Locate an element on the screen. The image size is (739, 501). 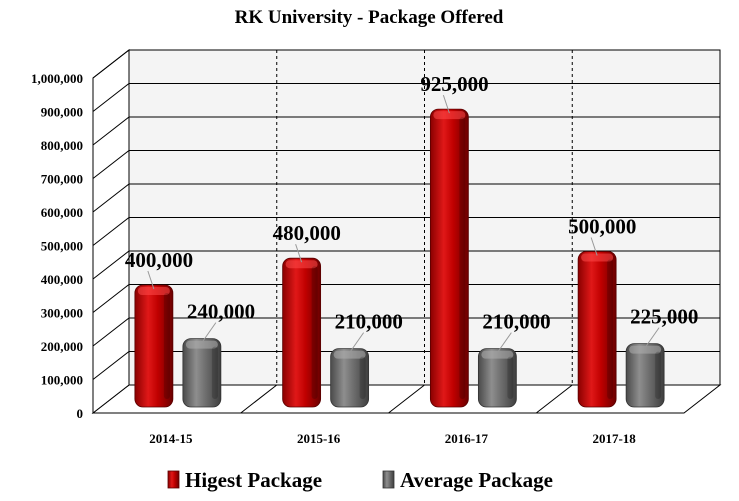
legend-item: Higest Package is located at coordinates (244, 480).